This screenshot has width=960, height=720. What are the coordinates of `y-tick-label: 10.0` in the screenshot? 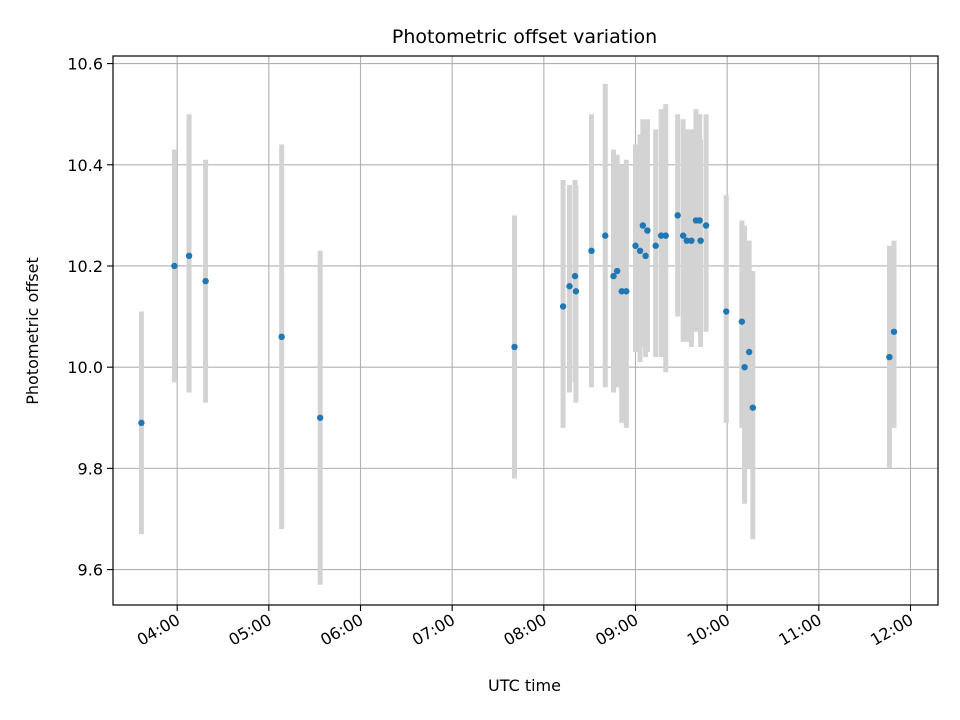 It's located at (85, 367).